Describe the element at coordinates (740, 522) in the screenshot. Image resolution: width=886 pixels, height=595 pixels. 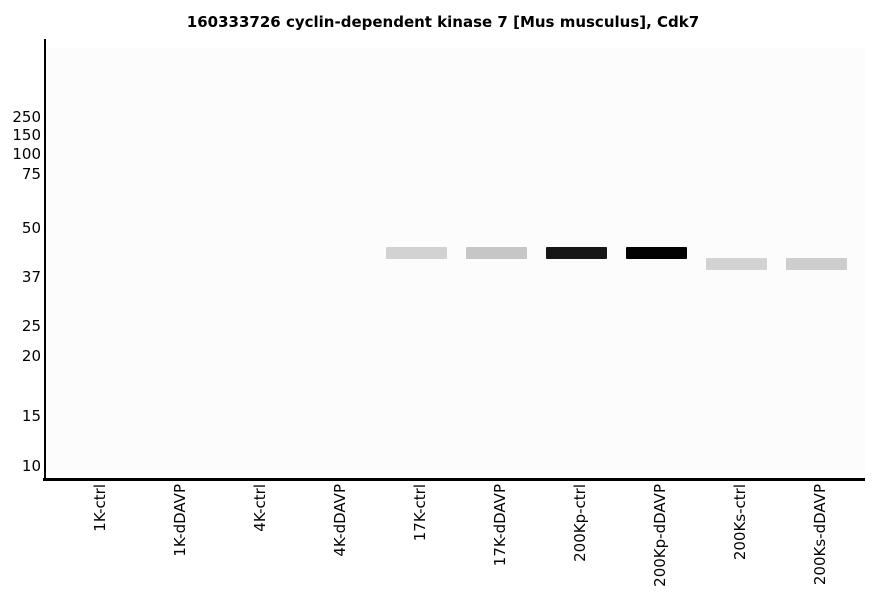
I see `lane-label: 200Ks-ctrl` at that location.